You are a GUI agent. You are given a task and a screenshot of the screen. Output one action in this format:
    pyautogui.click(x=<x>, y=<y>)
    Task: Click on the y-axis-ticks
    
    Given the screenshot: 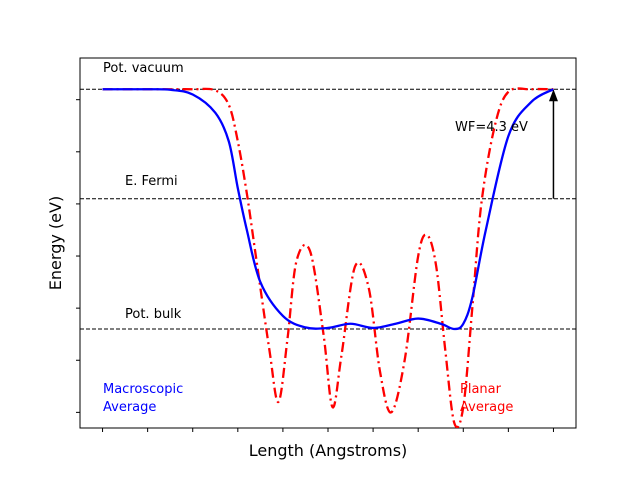 What is the action you would take?
    pyautogui.click(x=78, y=256)
    